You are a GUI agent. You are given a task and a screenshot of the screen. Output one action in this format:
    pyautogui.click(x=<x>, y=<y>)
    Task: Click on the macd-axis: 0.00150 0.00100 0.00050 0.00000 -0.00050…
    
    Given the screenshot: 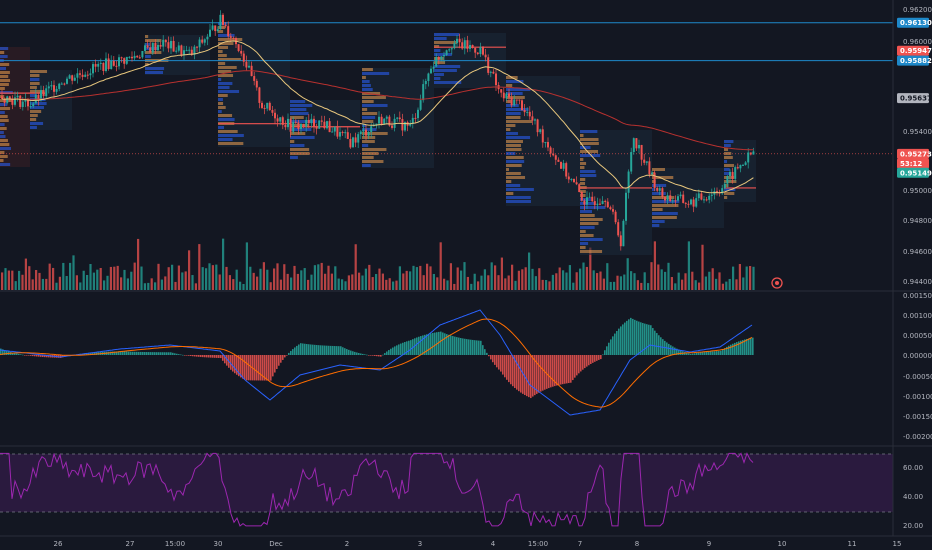 What is the action you would take?
    pyautogui.click(x=917, y=366)
    